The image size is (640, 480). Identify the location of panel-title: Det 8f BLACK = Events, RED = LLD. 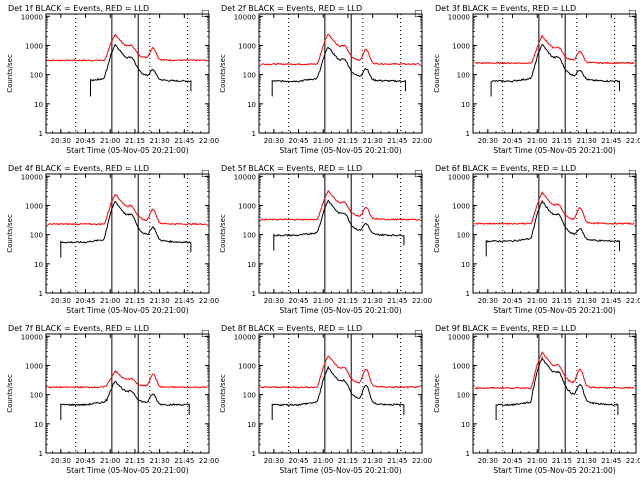
(291, 328).